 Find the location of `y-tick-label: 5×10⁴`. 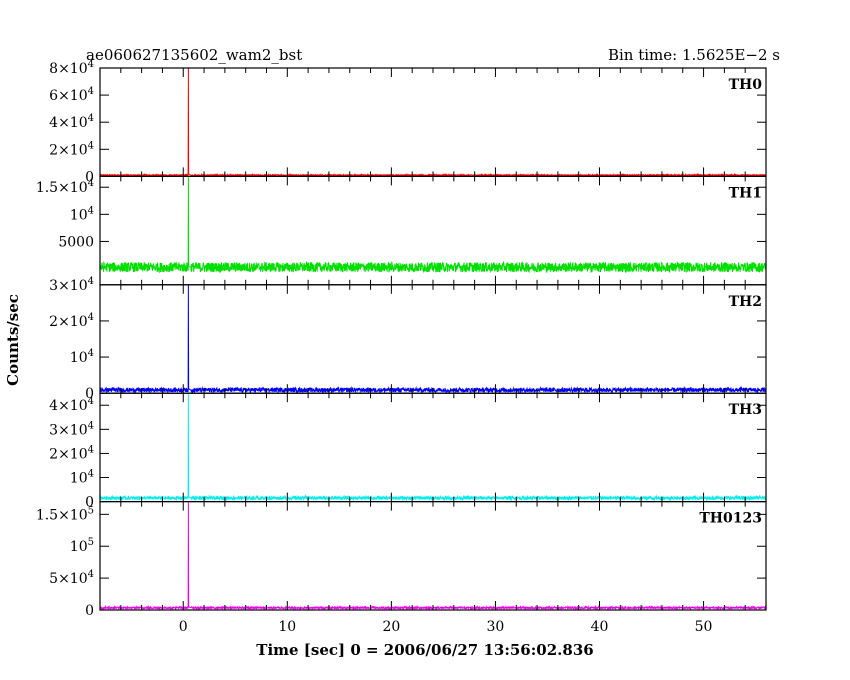

y-tick-label: 5×10⁴ is located at coordinates (71, 578).